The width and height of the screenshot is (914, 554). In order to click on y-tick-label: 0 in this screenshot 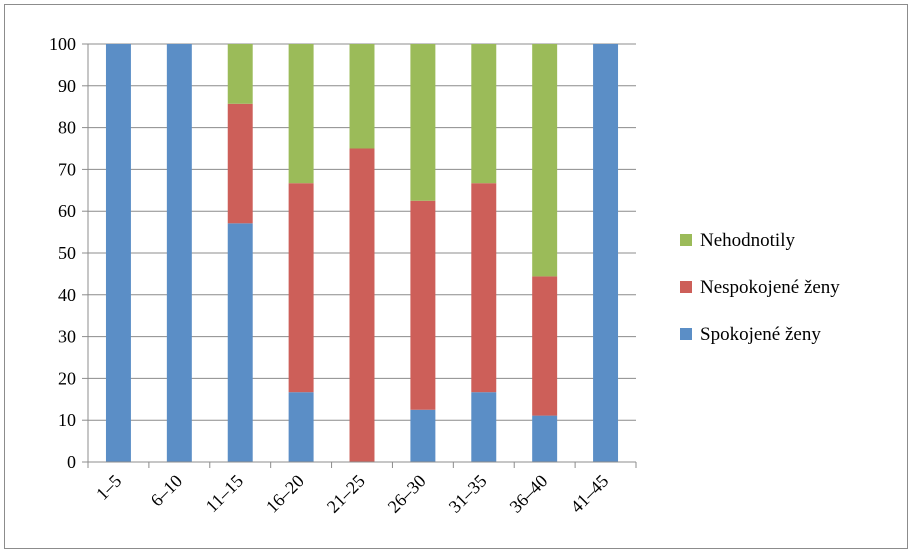, I will do `click(71, 462)`.